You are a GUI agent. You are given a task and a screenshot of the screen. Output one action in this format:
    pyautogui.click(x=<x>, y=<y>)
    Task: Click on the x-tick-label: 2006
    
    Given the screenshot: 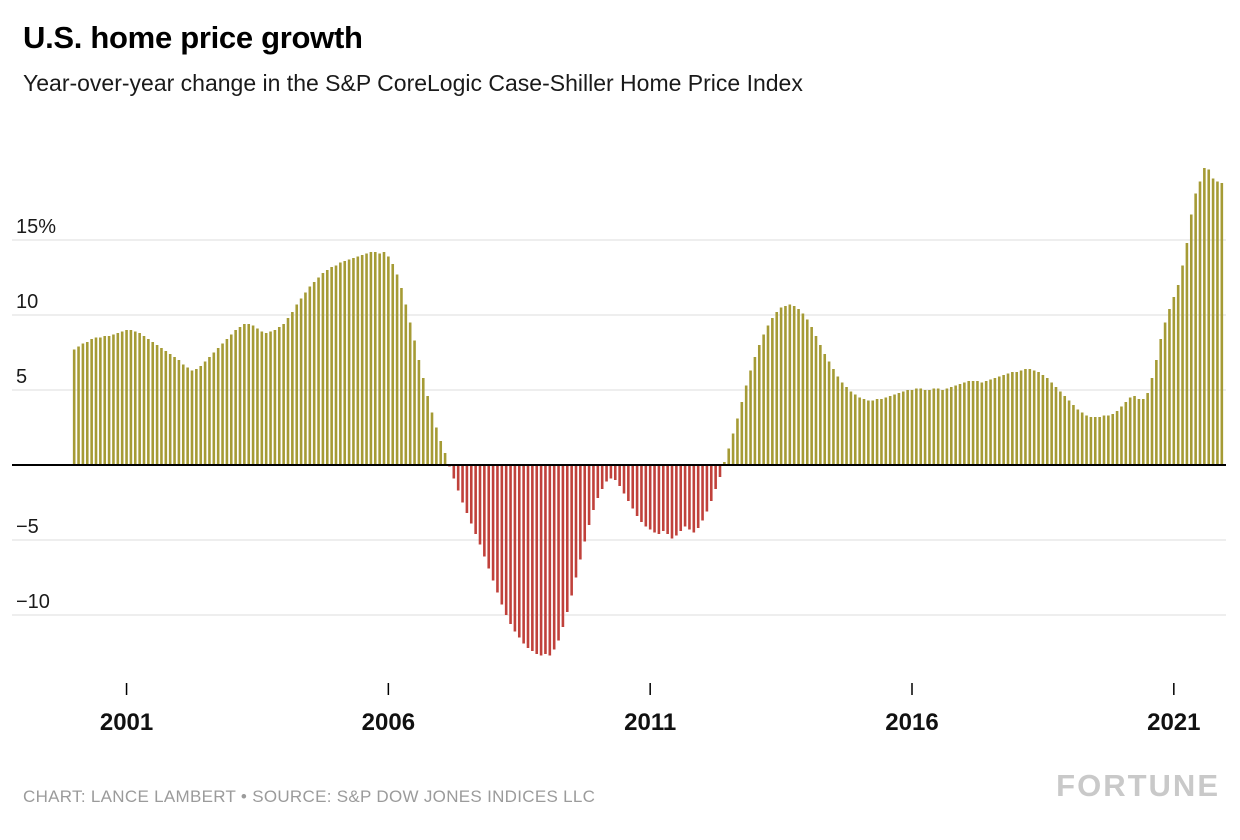 What is the action you would take?
    pyautogui.click(x=388, y=722)
    